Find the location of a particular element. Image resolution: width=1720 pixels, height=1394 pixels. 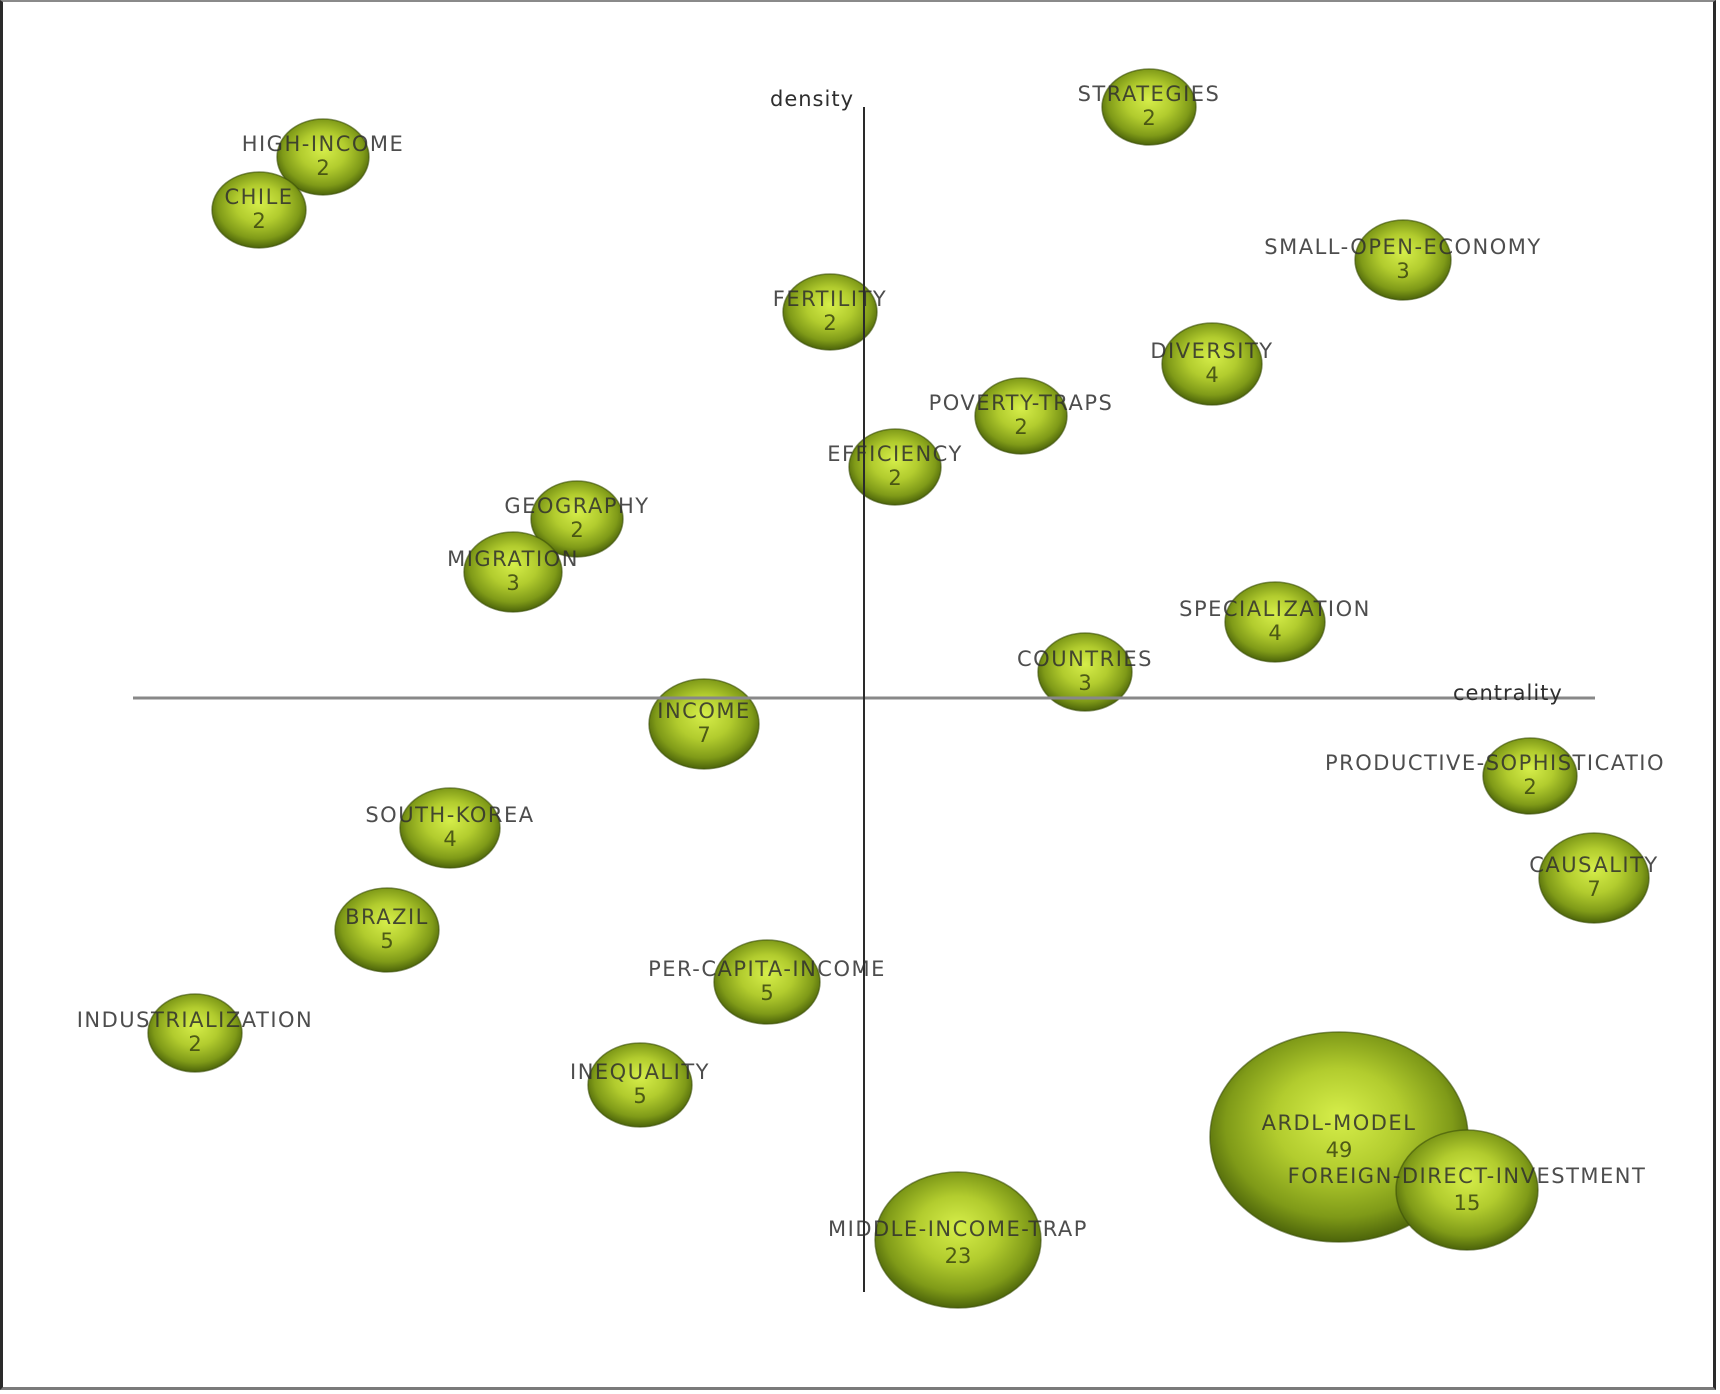

theme-count-poverty-traps: 2 is located at coordinates (1020, 427).